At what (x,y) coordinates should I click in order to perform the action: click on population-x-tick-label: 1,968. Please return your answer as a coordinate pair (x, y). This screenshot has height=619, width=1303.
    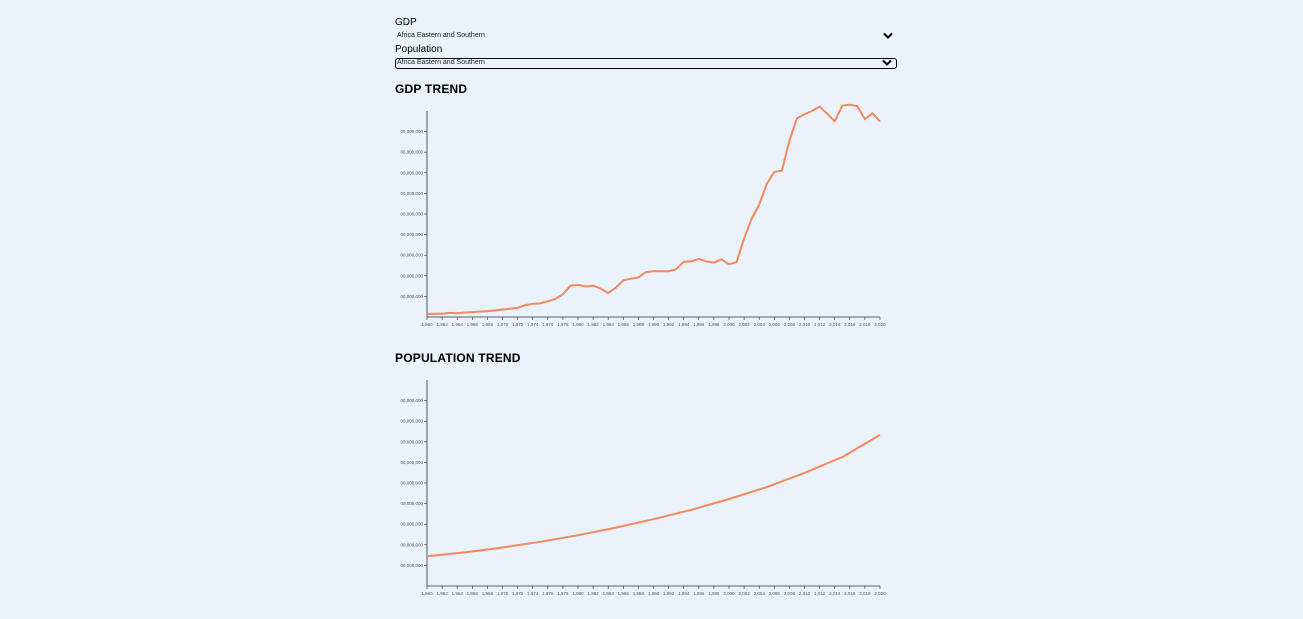
    Looking at the image, I should click on (488, 593).